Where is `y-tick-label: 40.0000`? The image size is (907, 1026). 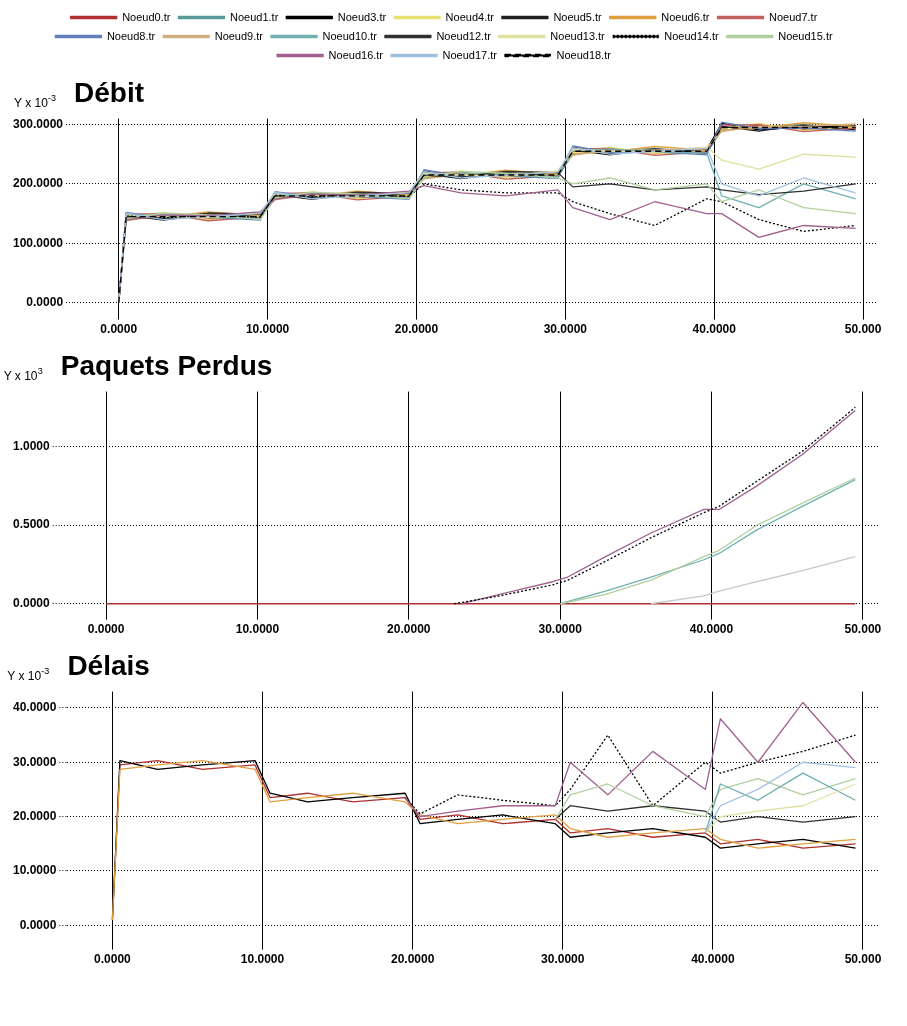
y-tick-label: 40.0000 is located at coordinates (34, 707).